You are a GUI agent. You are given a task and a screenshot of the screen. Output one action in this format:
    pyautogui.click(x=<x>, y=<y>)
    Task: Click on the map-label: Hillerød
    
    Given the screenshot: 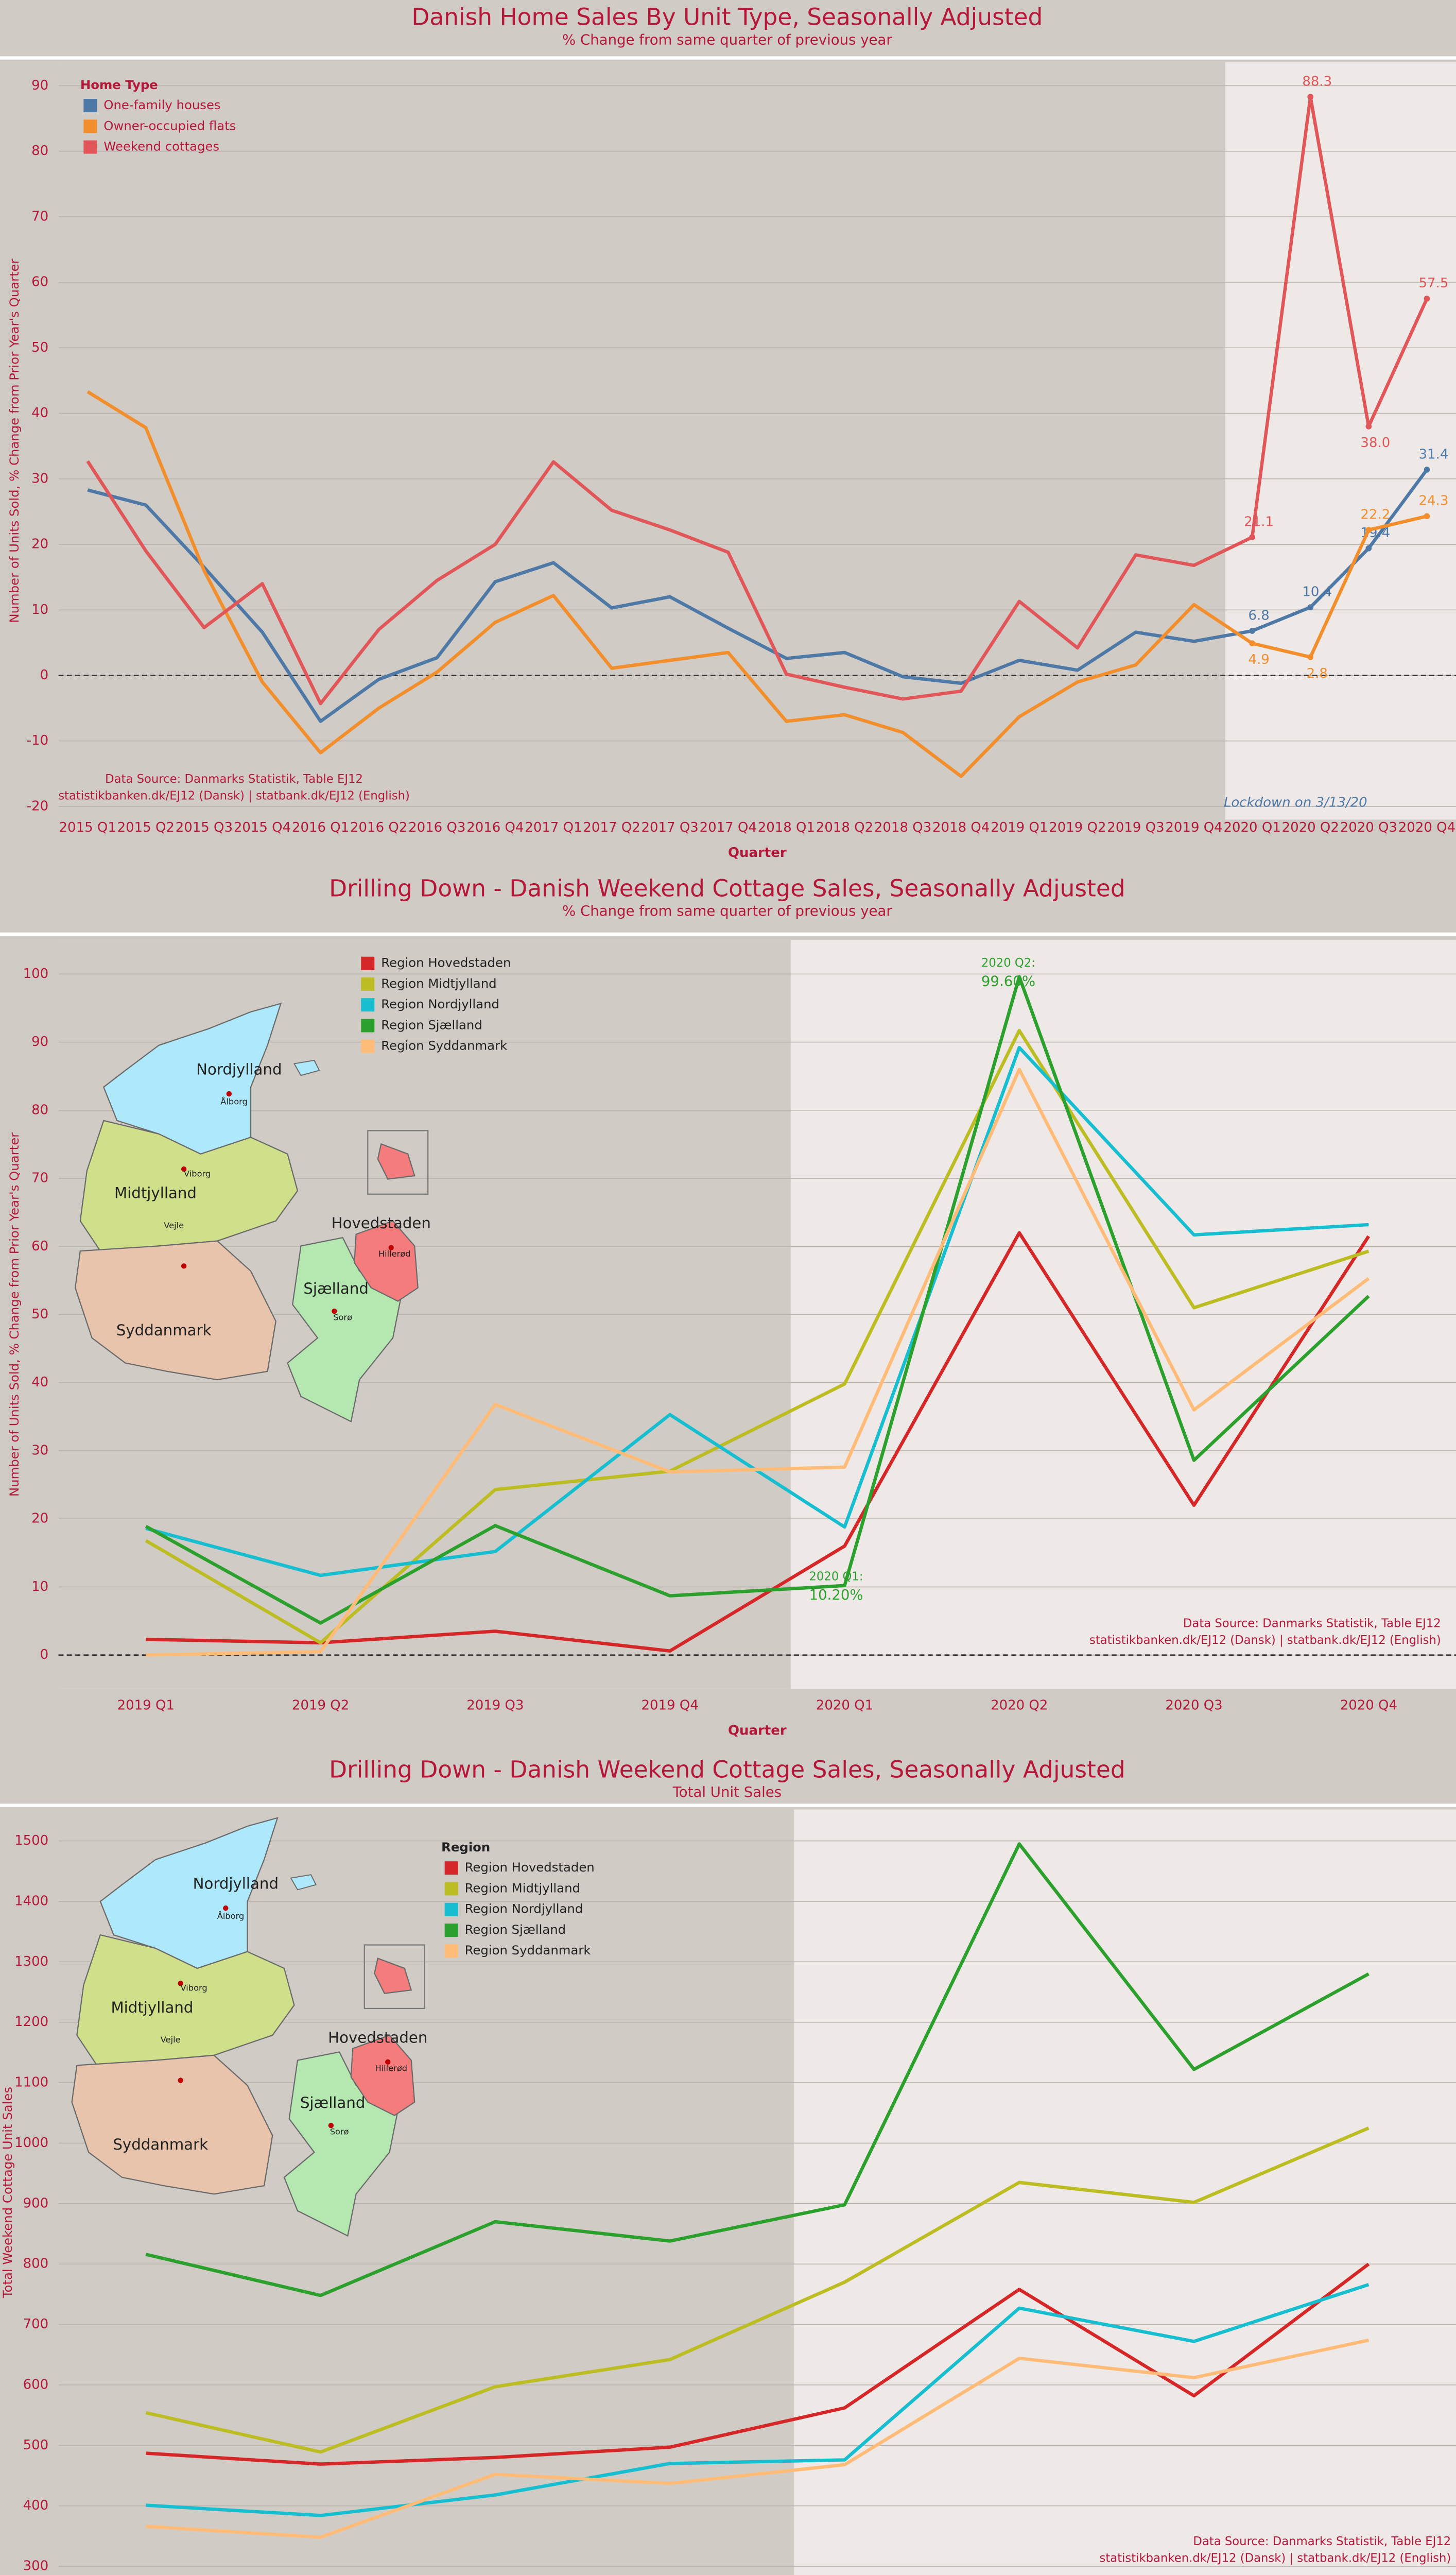 What is the action you would take?
    pyautogui.click(x=394, y=1254)
    